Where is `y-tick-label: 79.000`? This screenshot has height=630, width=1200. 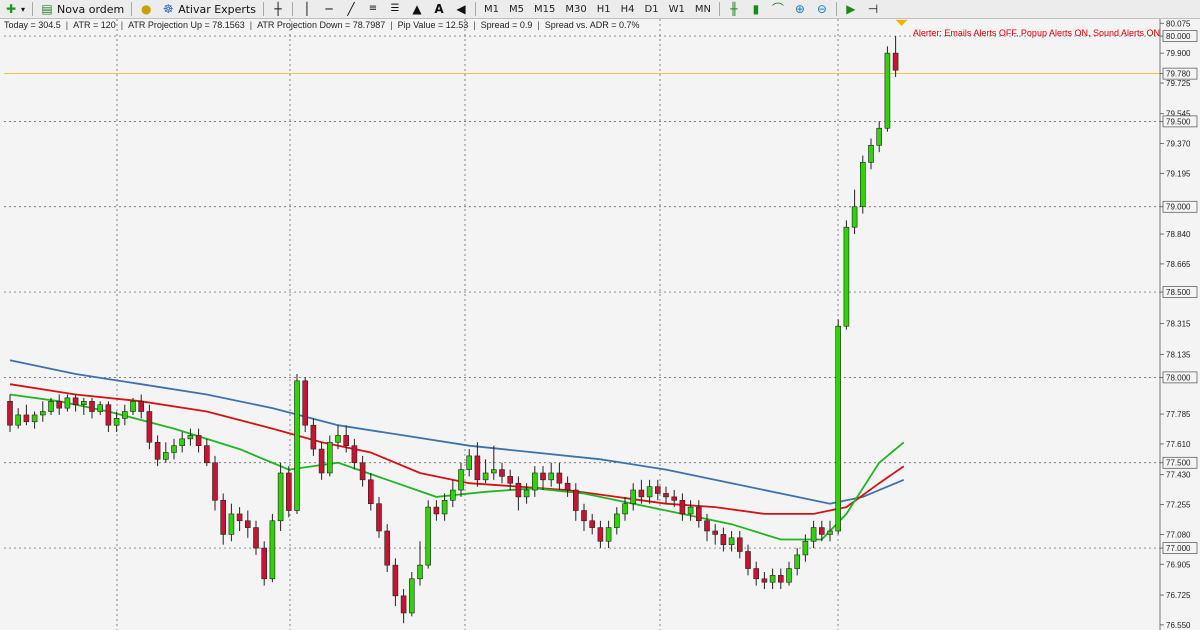 y-tick-label: 79.000 is located at coordinates (1178, 207).